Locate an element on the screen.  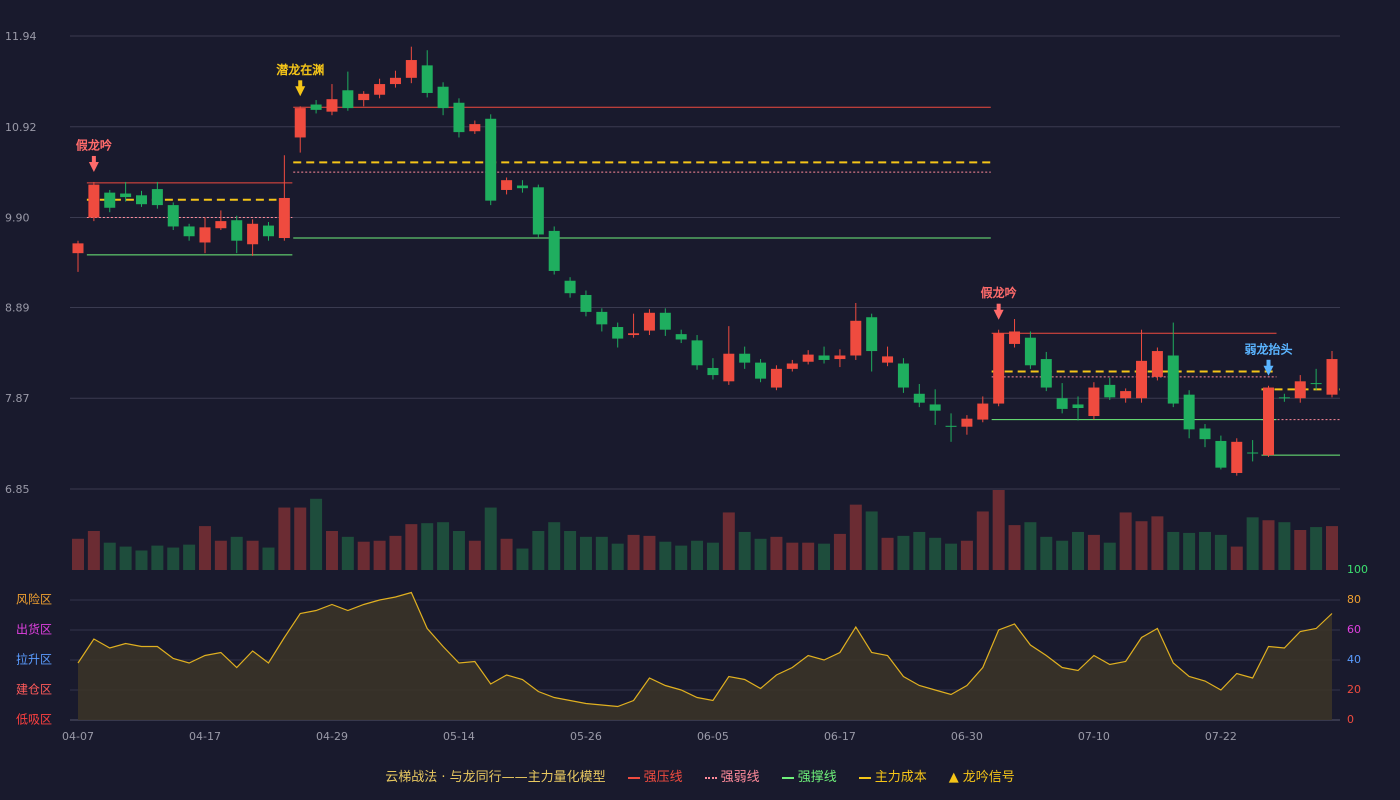
indicator-tick-label: 60 is located at coordinates (1354, 629).